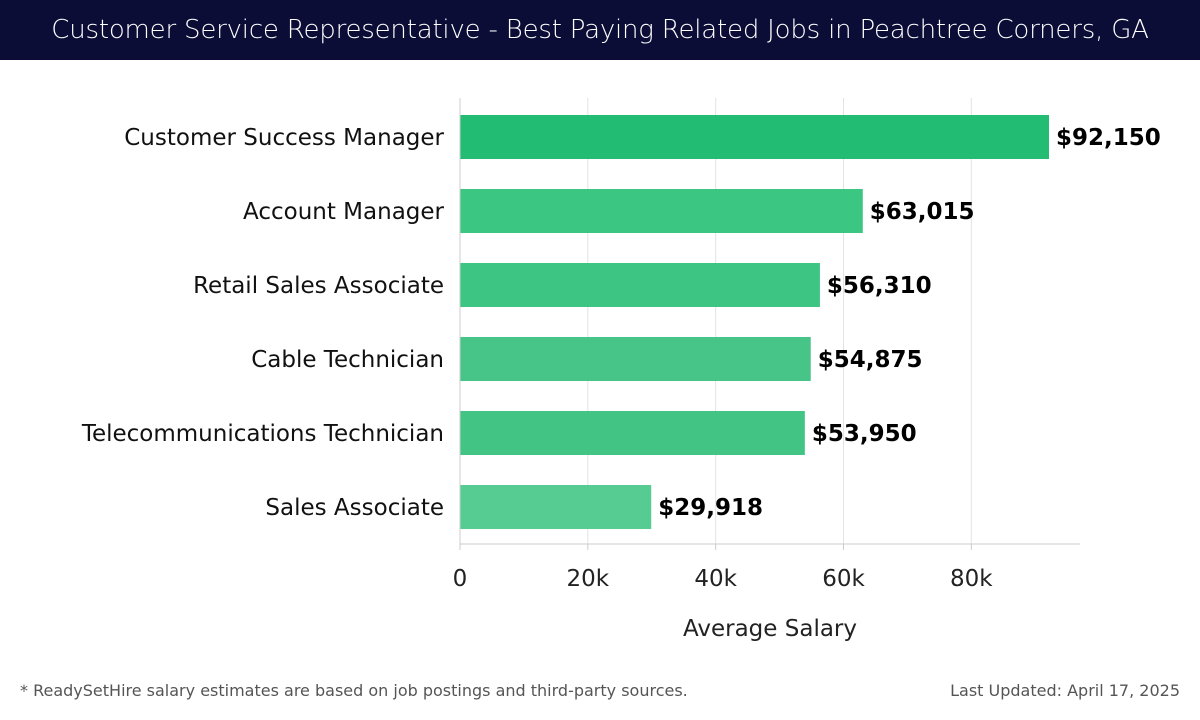 Image resolution: width=1200 pixels, height=720 pixels. I want to click on value-label: $56,310, so click(879, 286).